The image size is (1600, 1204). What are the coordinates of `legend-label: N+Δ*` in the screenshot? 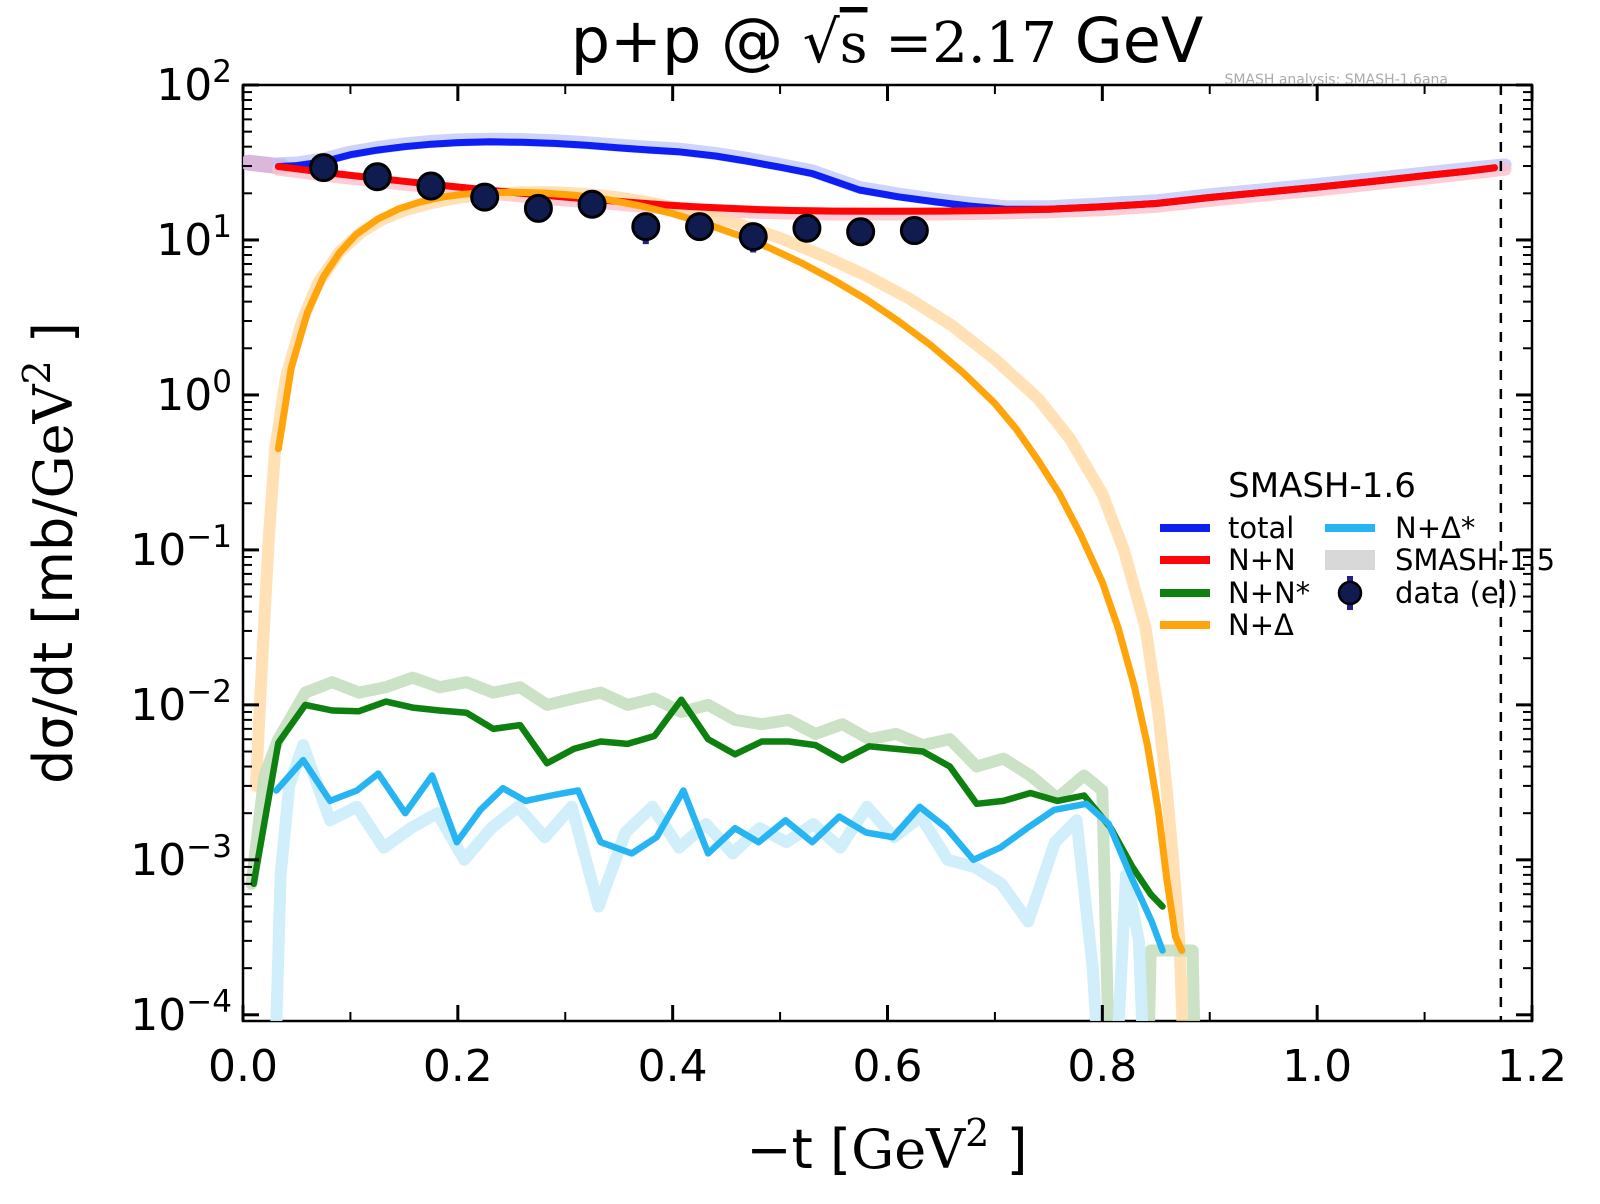 It's located at (1435, 528).